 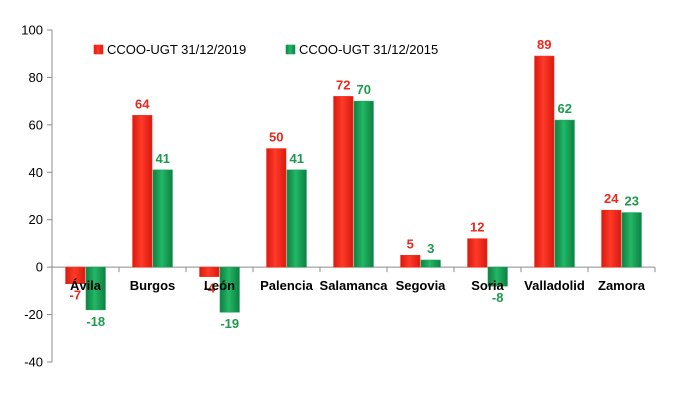 I want to click on data-label: 89, so click(x=544, y=44).